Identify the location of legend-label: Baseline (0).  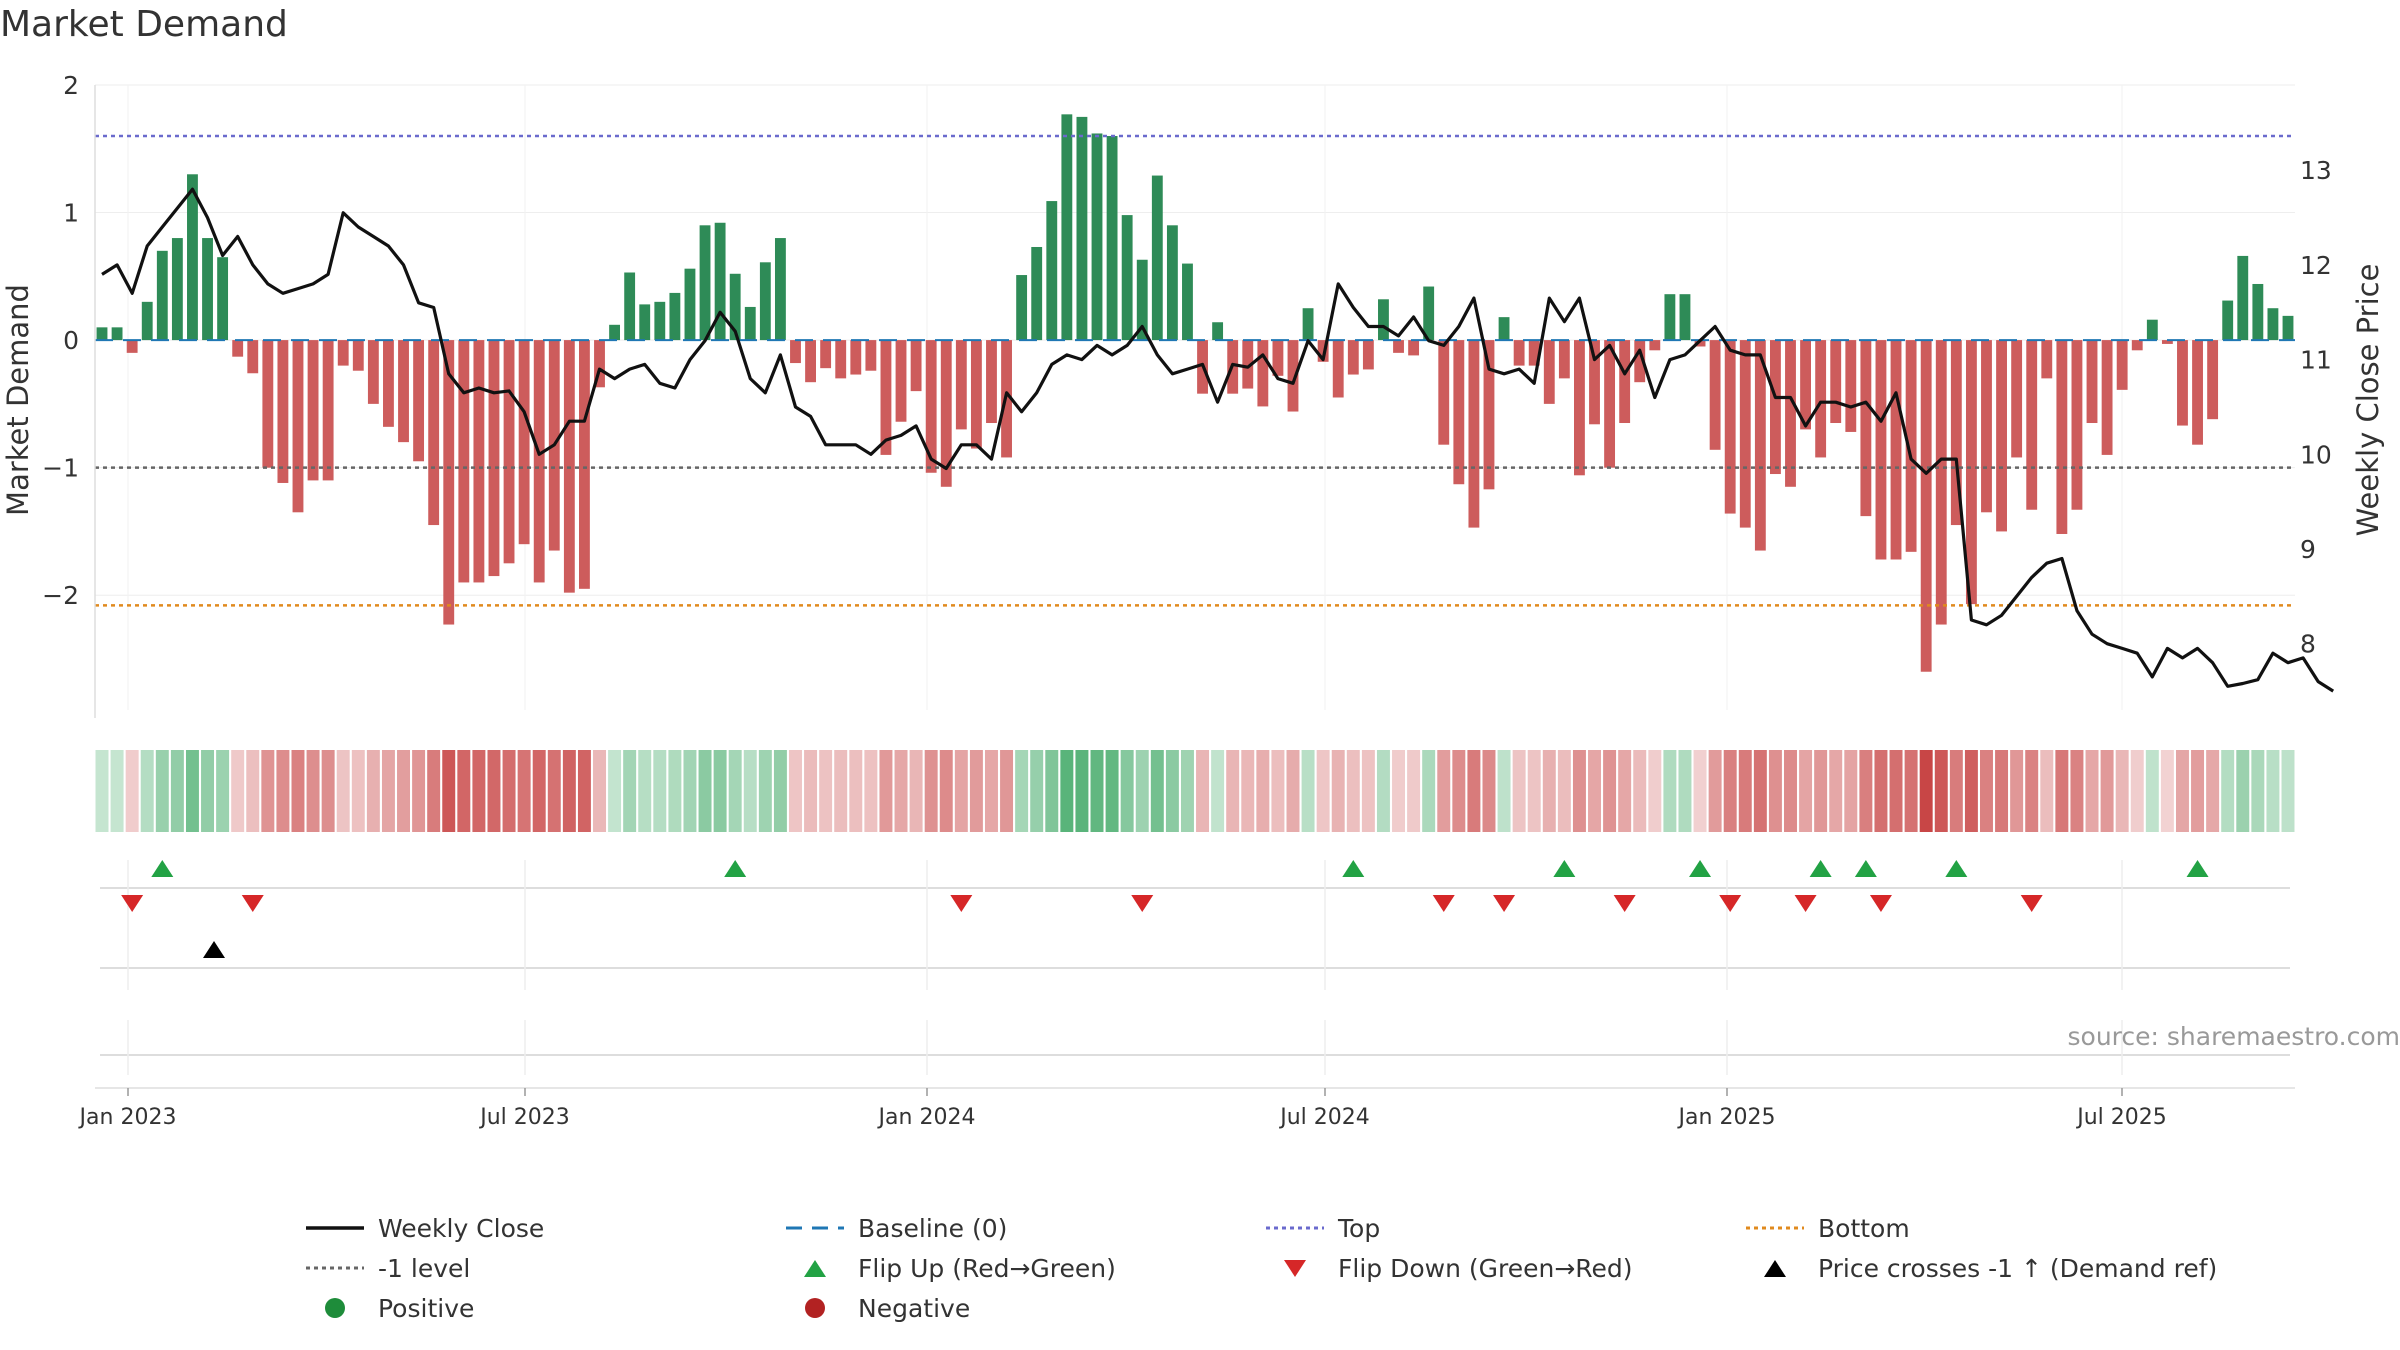
(933, 1228).